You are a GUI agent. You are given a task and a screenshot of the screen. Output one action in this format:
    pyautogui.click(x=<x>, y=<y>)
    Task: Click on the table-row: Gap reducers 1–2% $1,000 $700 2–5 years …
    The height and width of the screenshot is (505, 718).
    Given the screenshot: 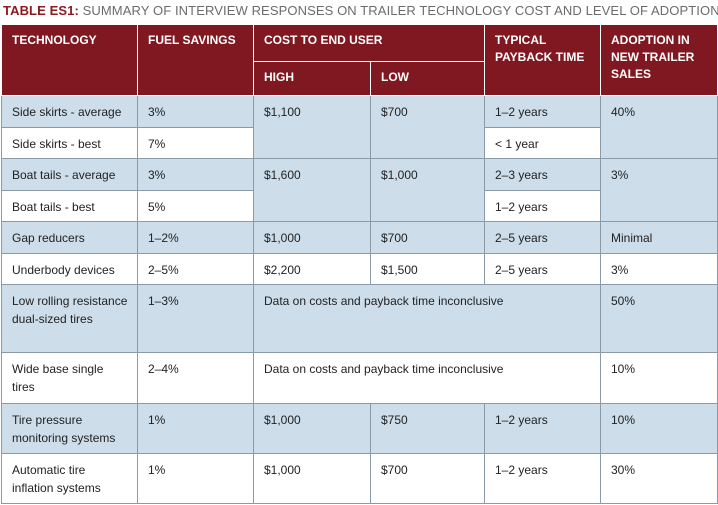 What is the action you would take?
    pyautogui.click(x=359, y=237)
    